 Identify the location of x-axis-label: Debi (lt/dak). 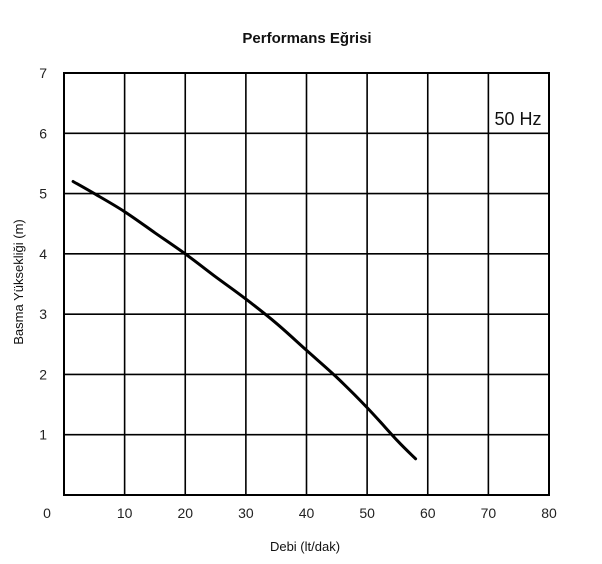
(305, 546).